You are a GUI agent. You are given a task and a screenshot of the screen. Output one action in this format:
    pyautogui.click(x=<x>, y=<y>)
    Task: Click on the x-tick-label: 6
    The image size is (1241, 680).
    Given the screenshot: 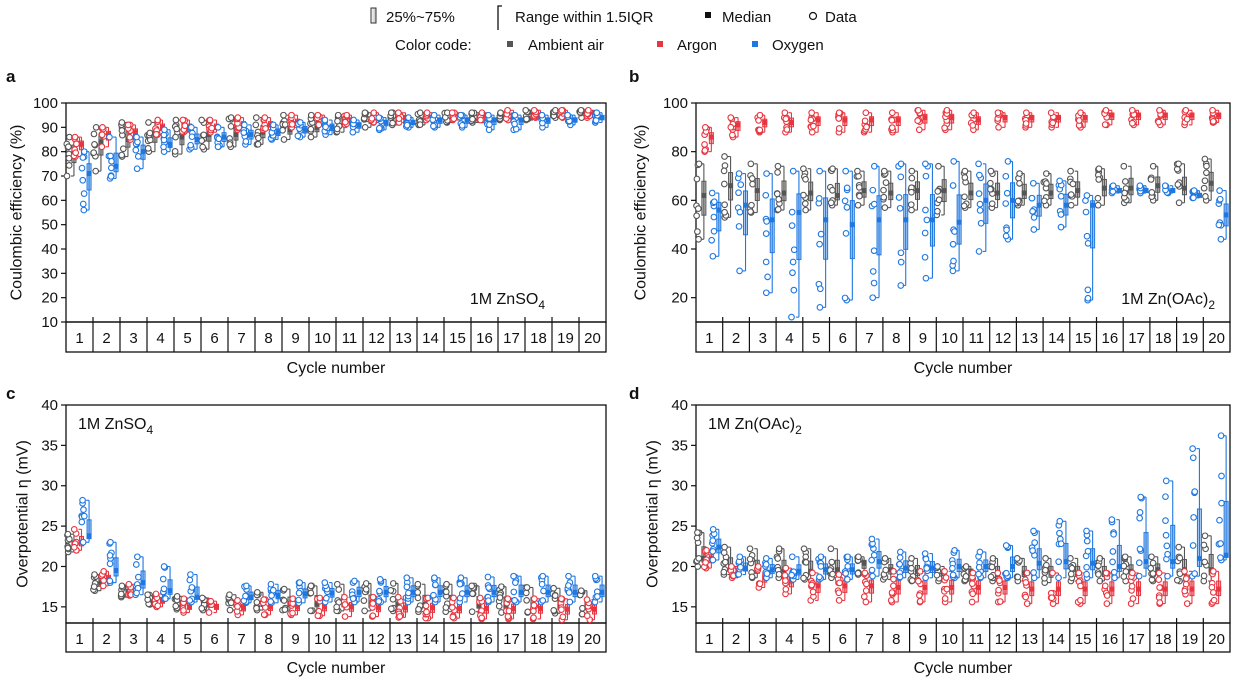 What is the action you would take?
    pyautogui.click(x=843, y=639)
    